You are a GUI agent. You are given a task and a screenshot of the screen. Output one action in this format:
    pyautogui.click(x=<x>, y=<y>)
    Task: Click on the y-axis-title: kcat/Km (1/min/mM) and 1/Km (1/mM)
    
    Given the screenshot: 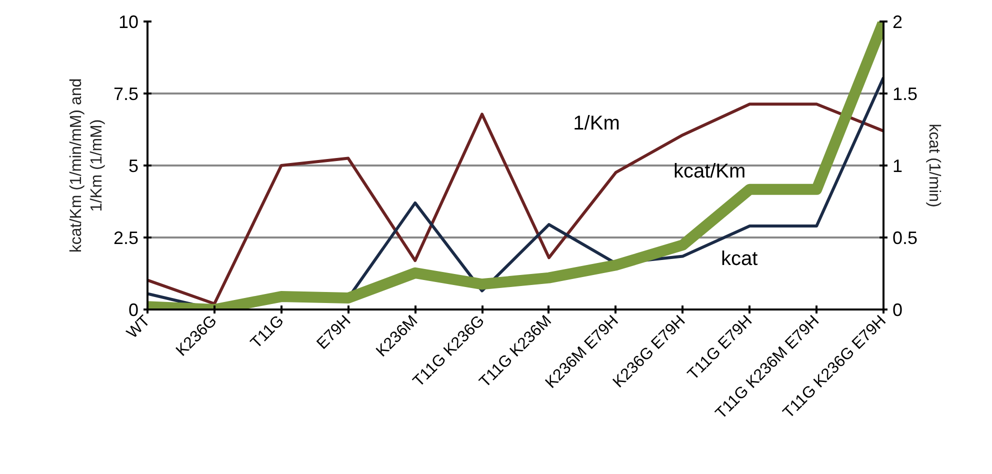 What is the action you would take?
    pyautogui.click(x=87, y=165)
    